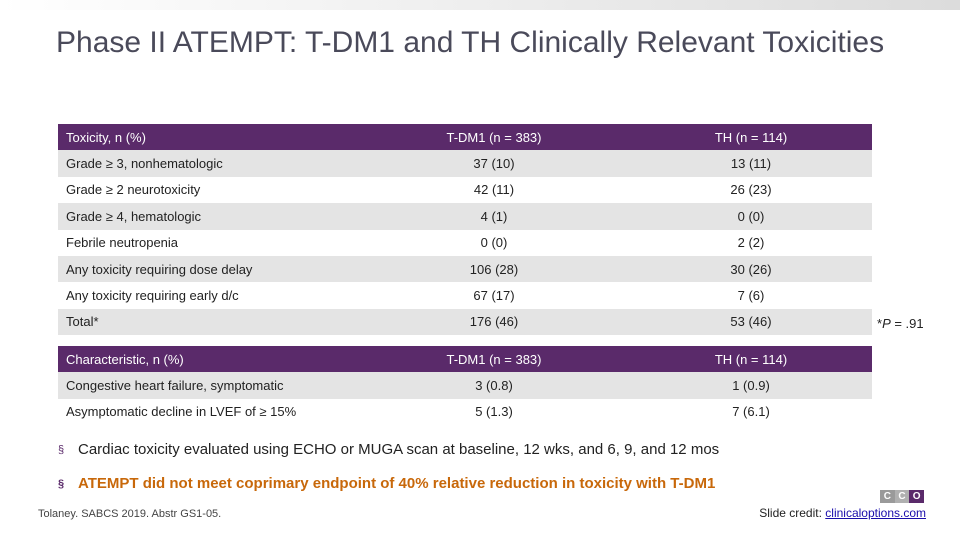 Image resolution: width=960 pixels, height=540 pixels. What do you see at coordinates (494, 243) in the screenshot?
I see `tdm1-value: 0 (0)` at bounding box center [494, 243].